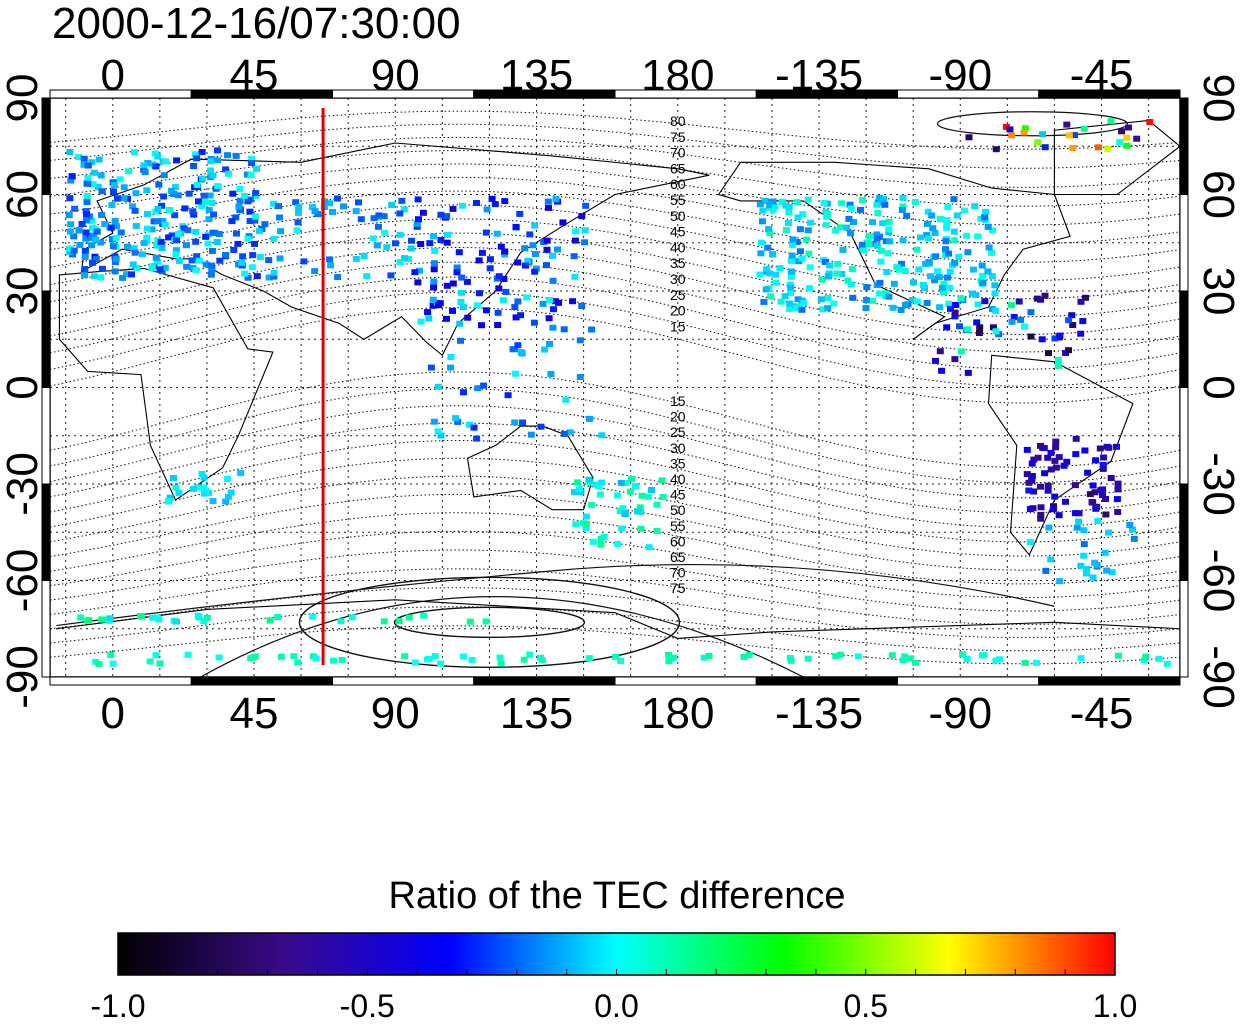  What do you see at coordinates (677, 713) in the screenshot?
I see `x-tick-label-bottom: 180` at bounding box center [677, 713].